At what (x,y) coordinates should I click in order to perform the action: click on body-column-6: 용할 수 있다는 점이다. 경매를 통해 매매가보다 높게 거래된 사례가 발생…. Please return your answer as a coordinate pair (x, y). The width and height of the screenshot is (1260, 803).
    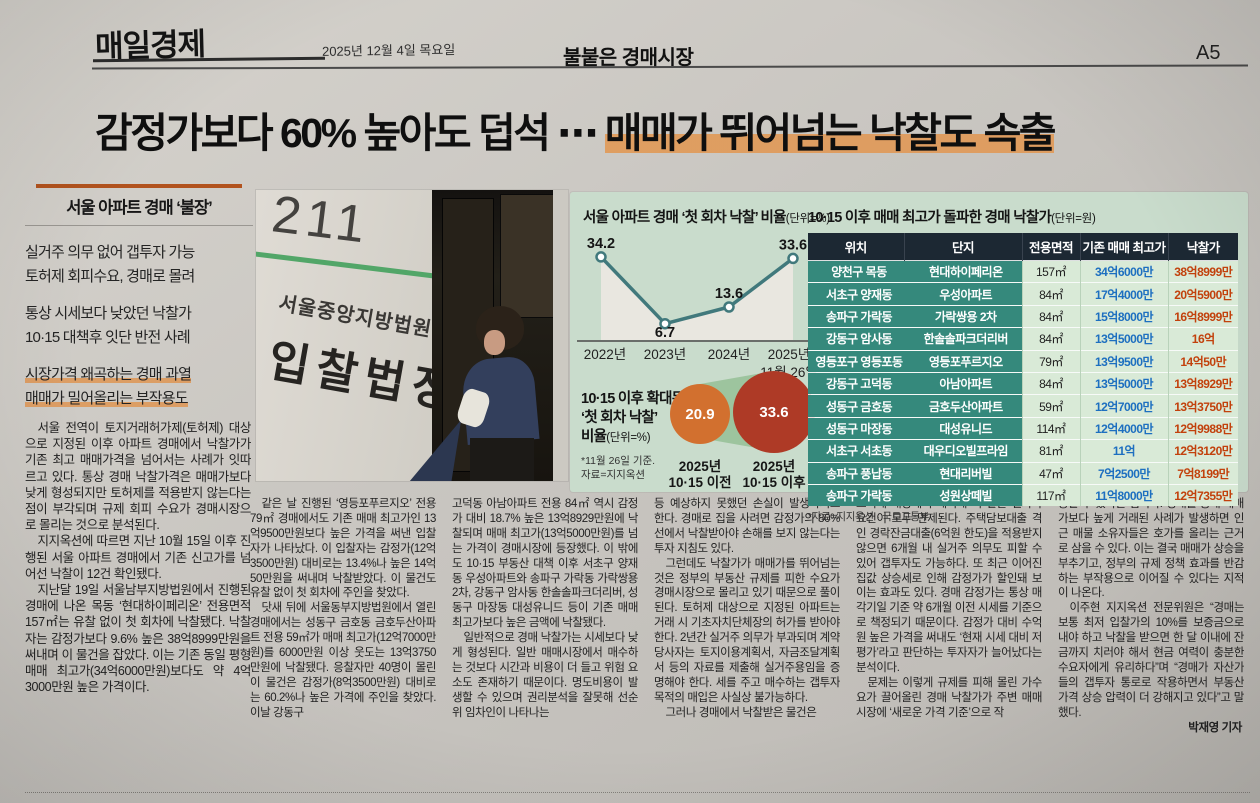
    Looking at the image, I should click on (1151, 643).